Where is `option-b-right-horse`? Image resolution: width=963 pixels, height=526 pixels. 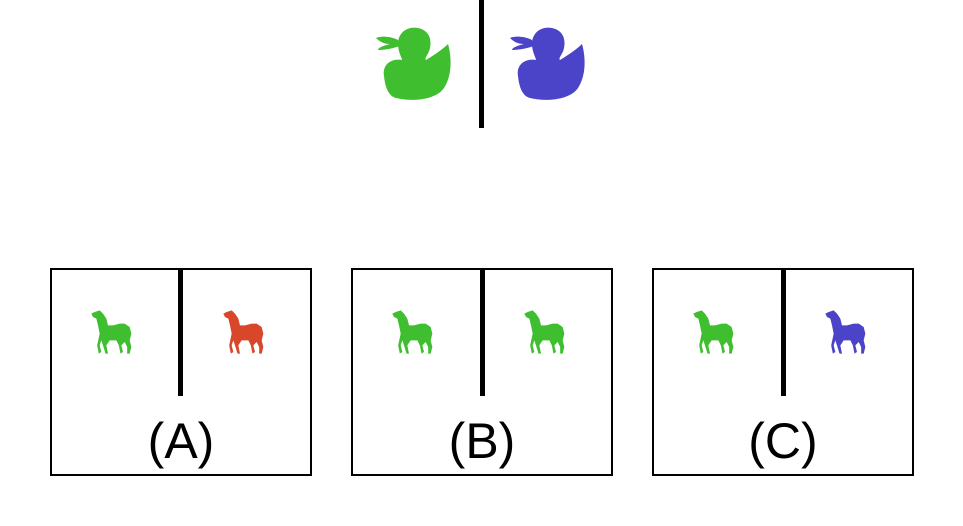 option-b-right-horse is located at coordinates (546, 332).